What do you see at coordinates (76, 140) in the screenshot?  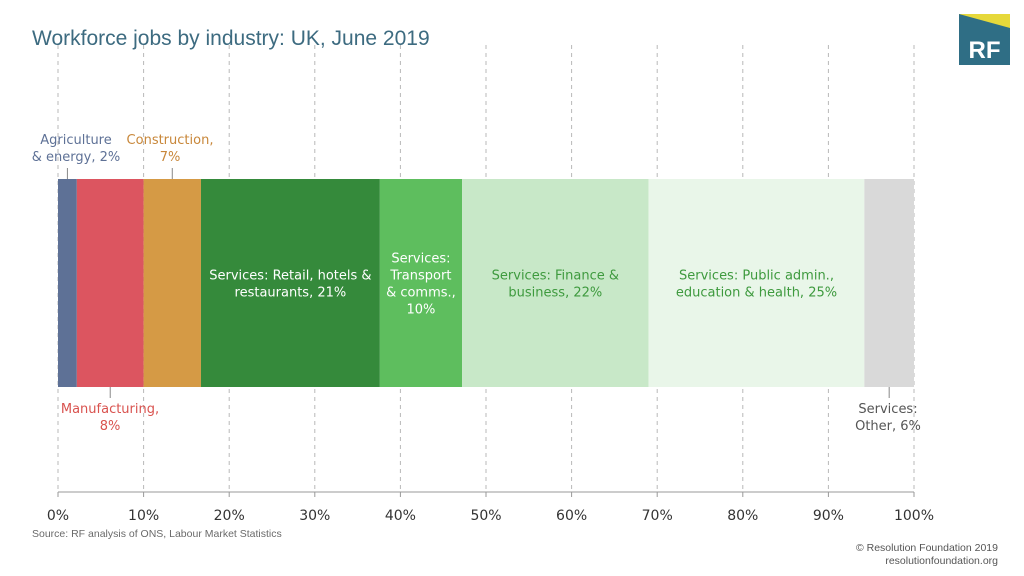 I see `segment-label: Agriculture` at bounding box center [76, 140].